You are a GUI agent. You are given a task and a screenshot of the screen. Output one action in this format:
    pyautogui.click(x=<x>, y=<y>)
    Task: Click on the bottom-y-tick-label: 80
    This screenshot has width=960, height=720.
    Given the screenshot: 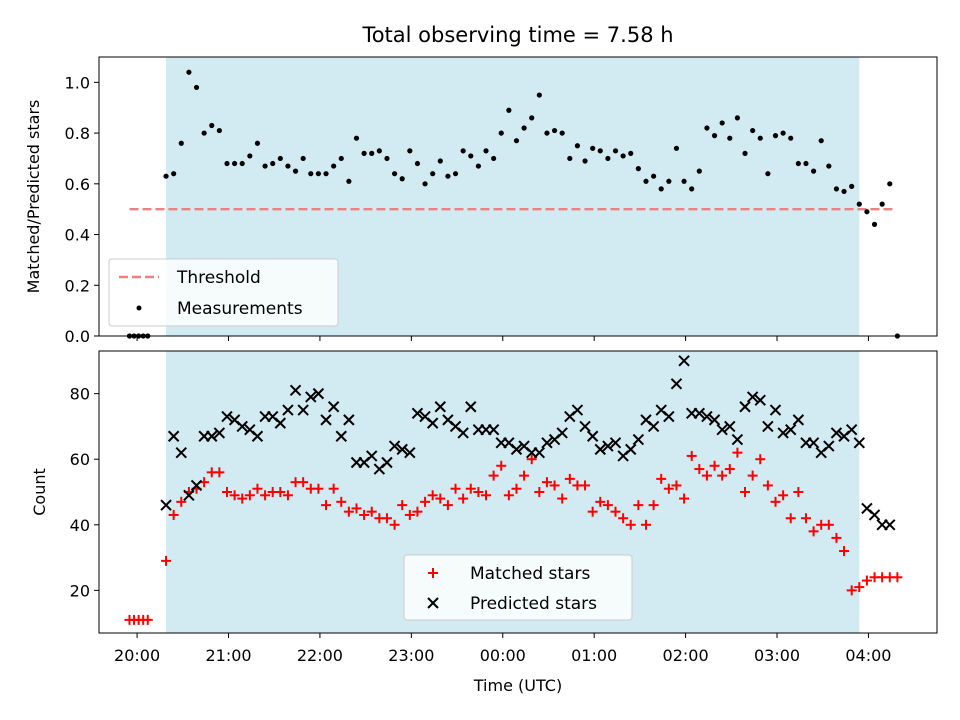 What is the action you would take?
    pyautogui.click(x=80, y=394)
    